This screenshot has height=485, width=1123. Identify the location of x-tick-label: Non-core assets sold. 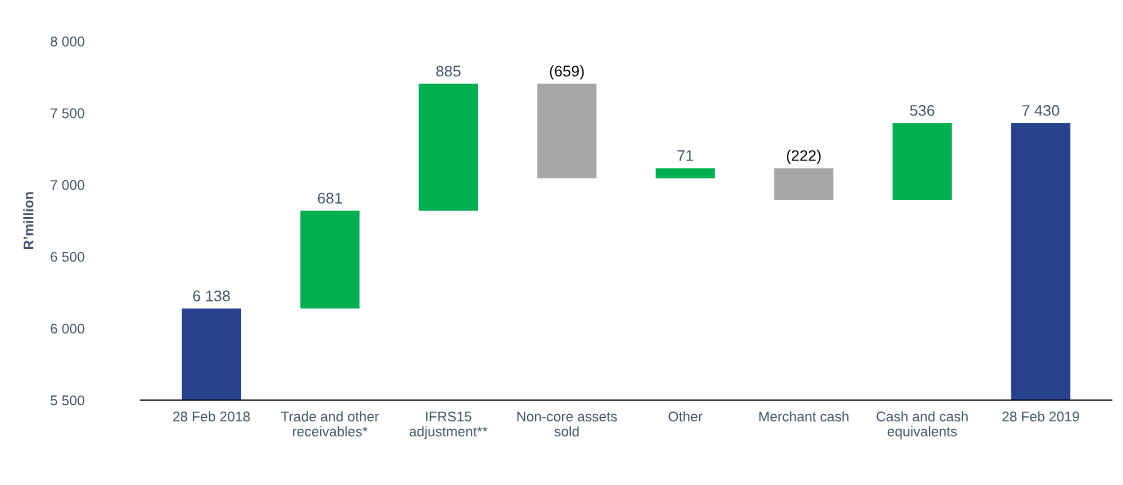
(567, 424).